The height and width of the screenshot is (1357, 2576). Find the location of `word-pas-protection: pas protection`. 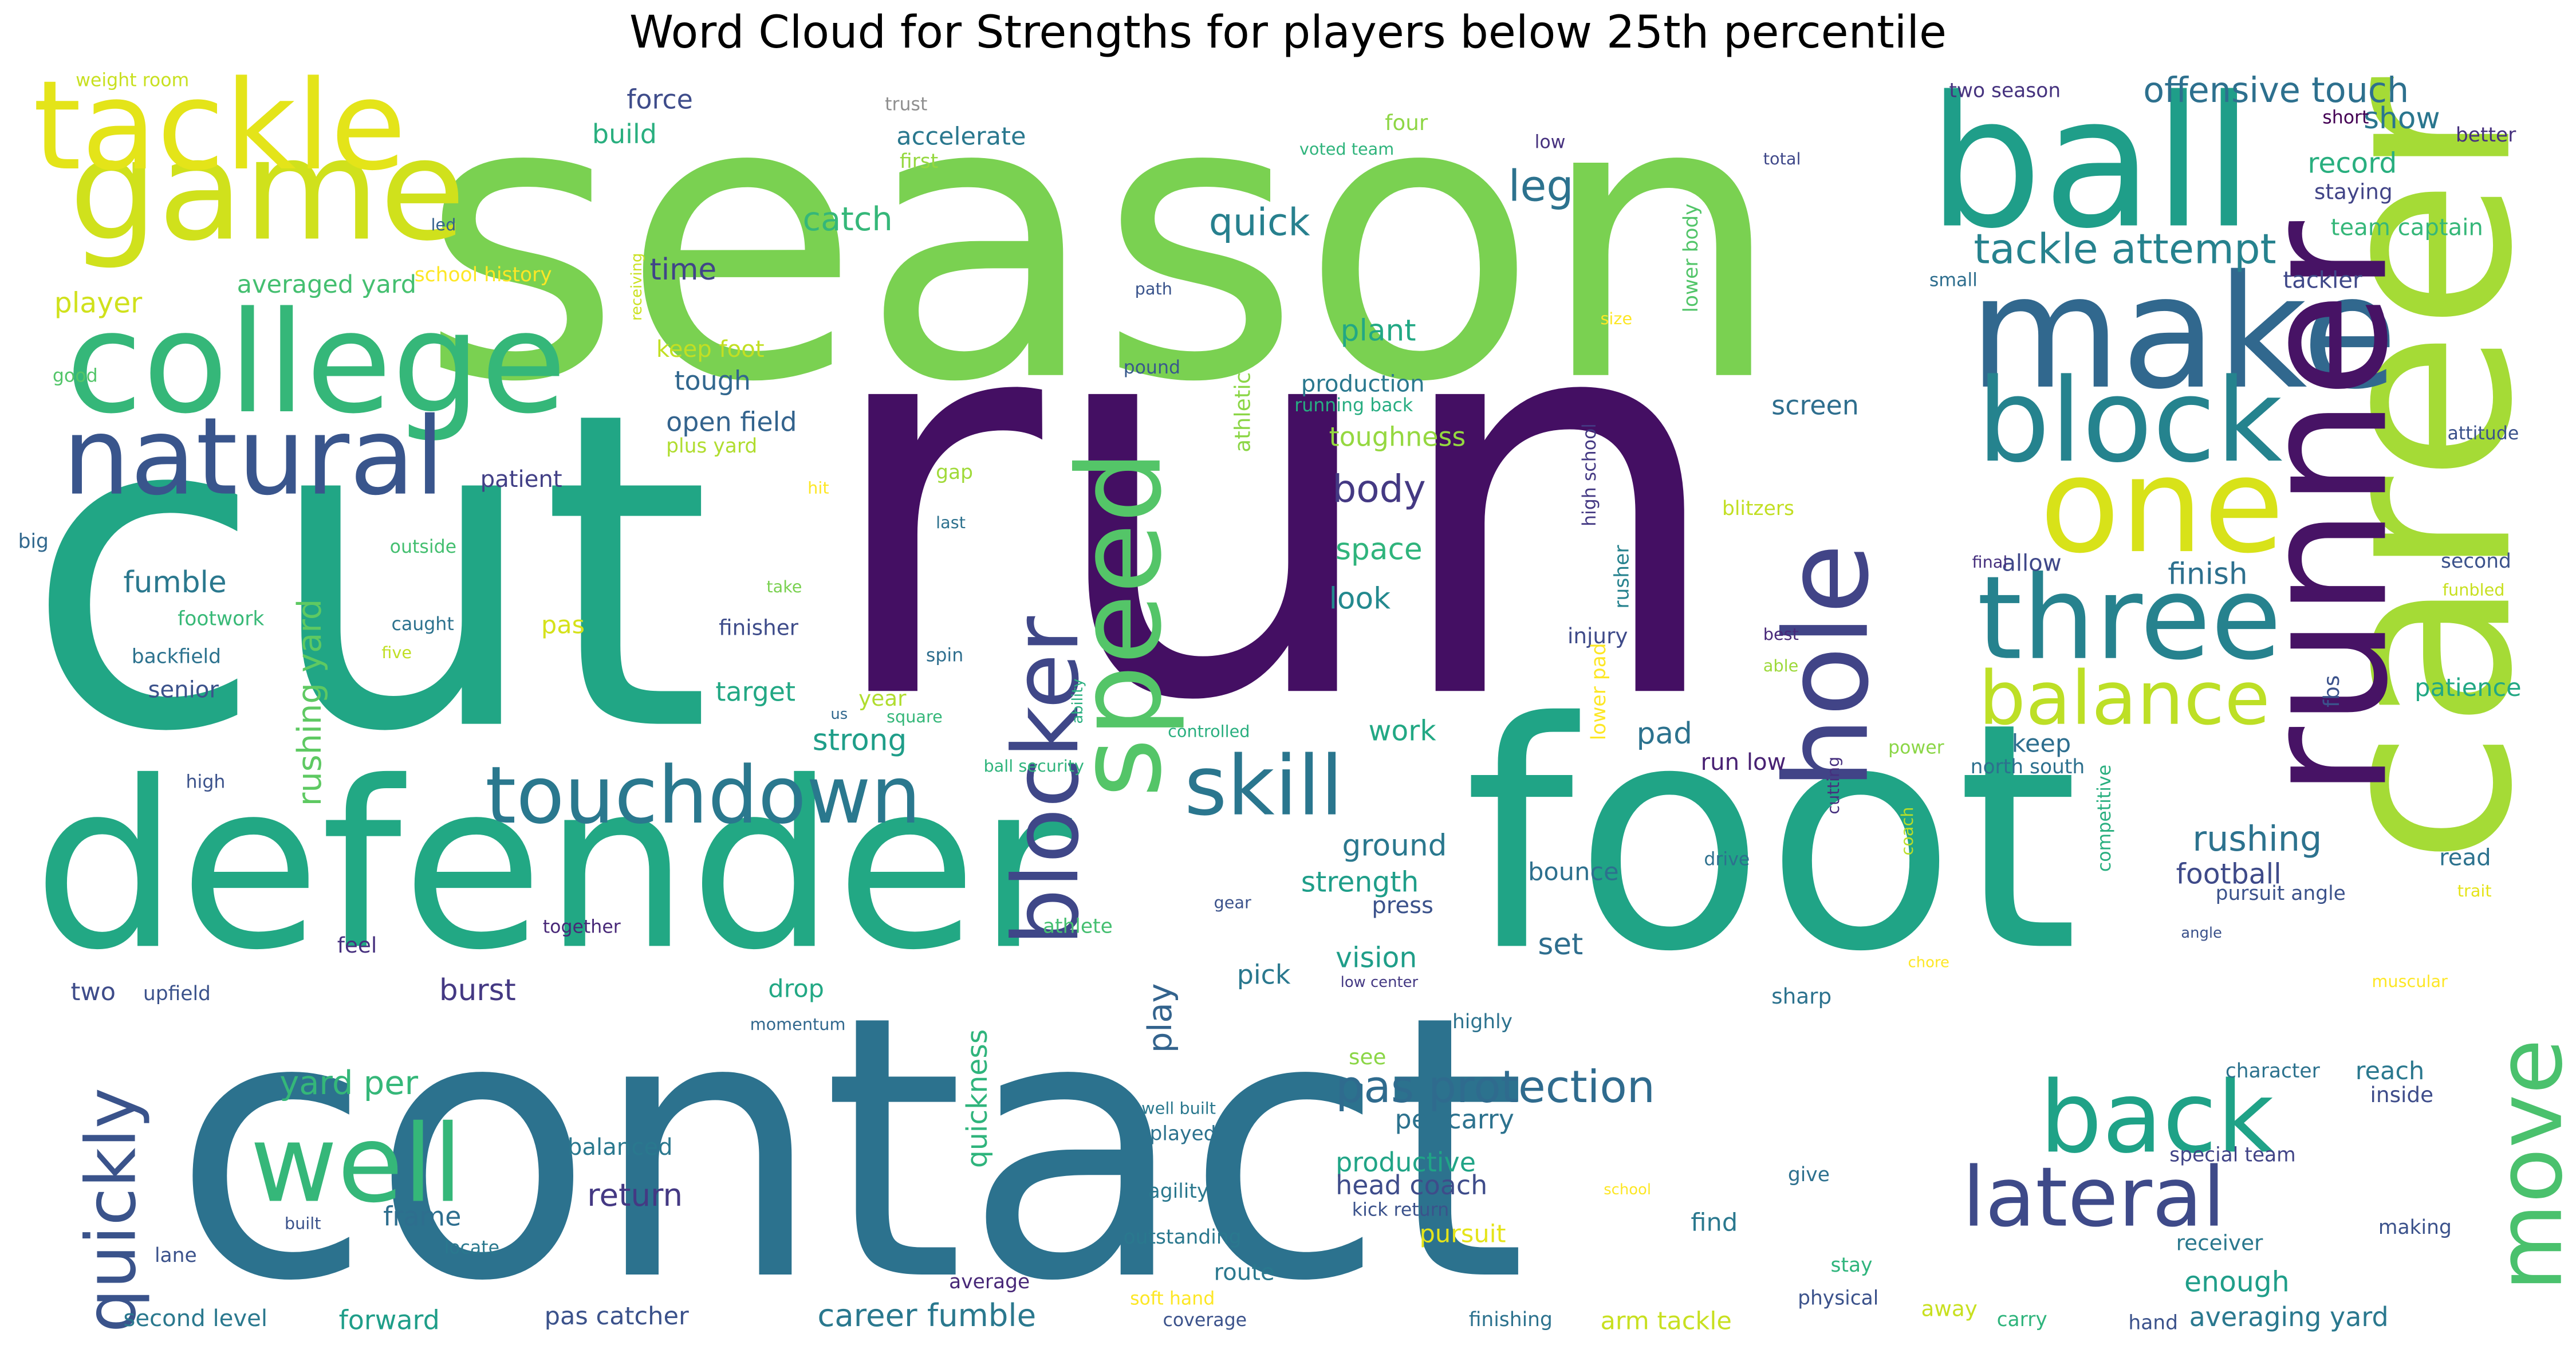

word-pas-protection: pas protection is located at coordinates (1496, 1087).